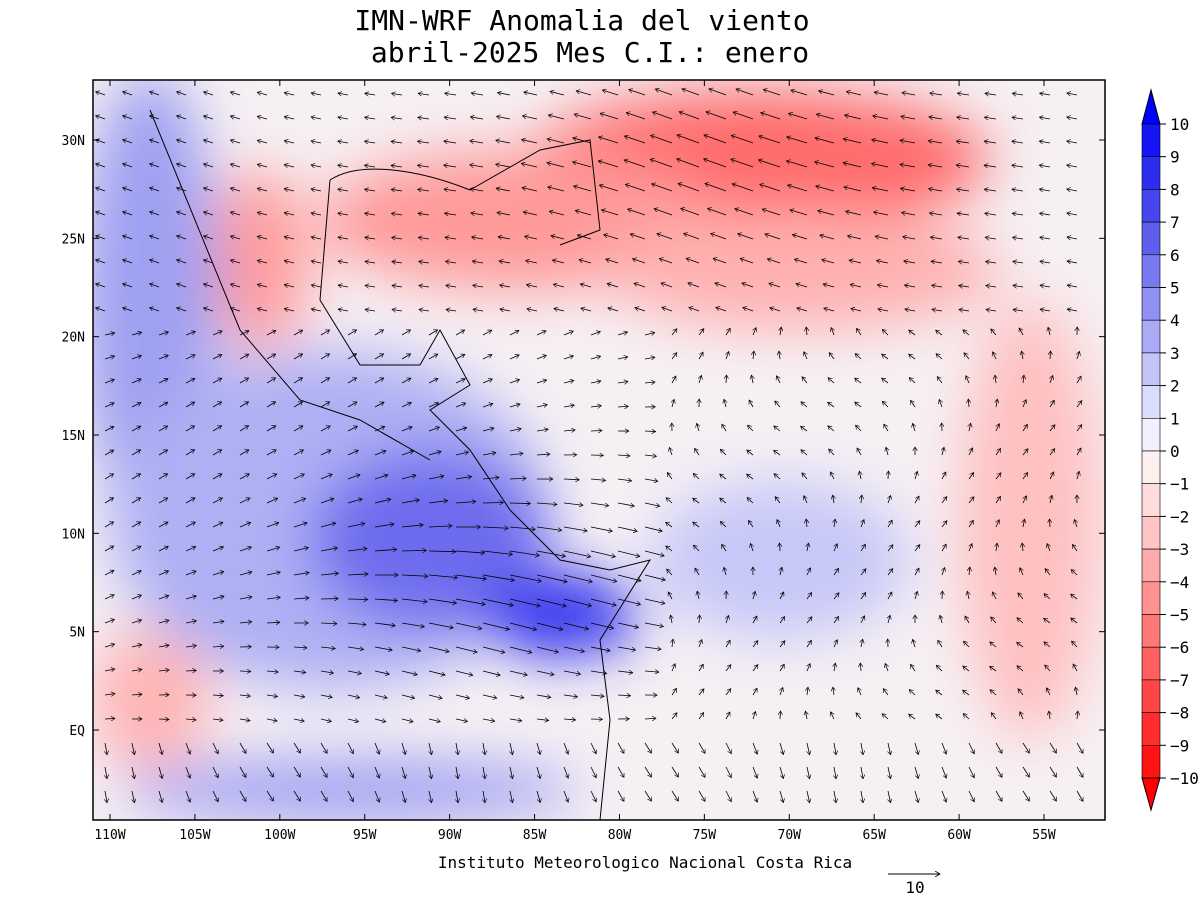  What do you see at coordinates (790, 835) in the screenshot?
I see `x-tick-label: 70W` at bounding box center [790, 835].